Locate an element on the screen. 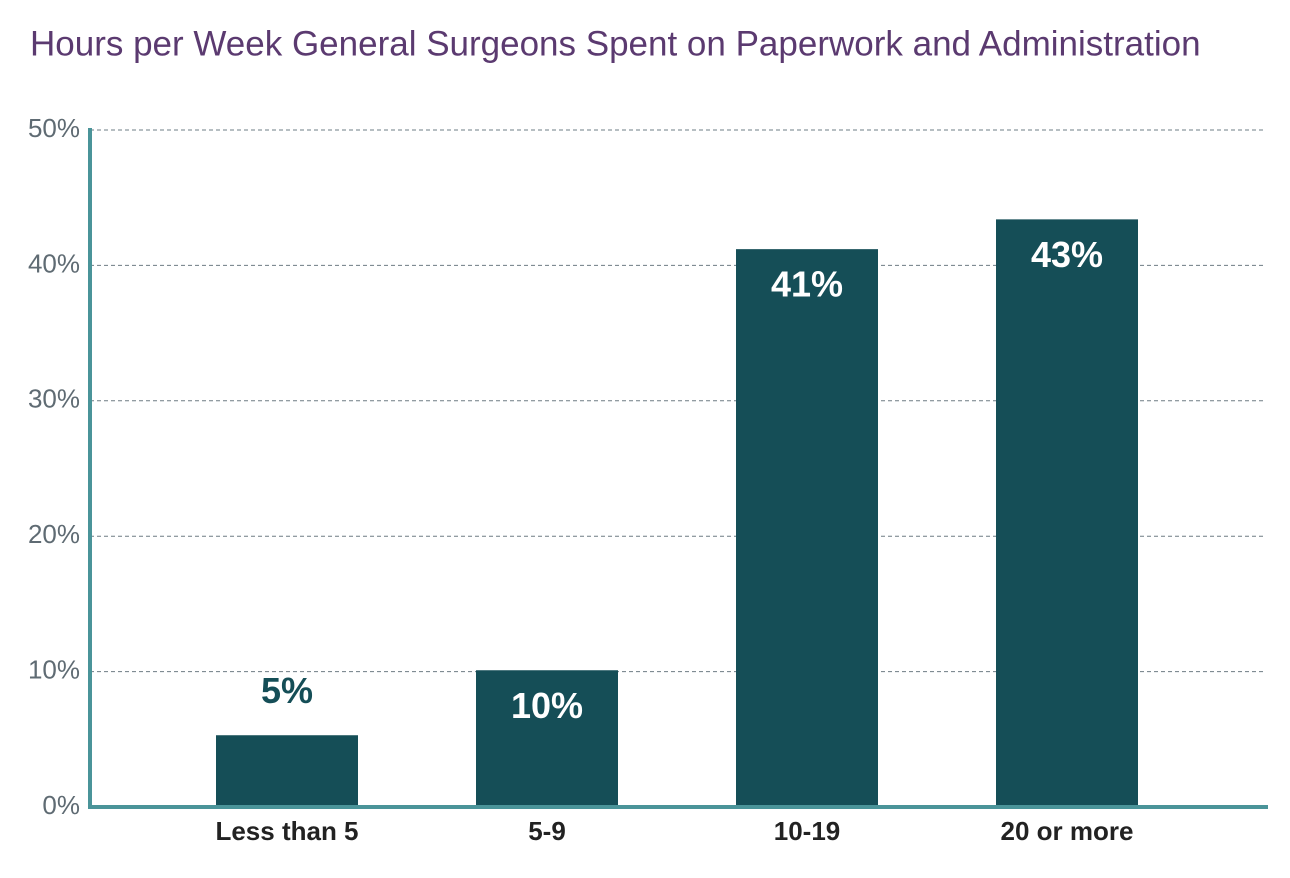 The image size is (1290, 878). value-label: 41% is located at coordinates (807, 284).